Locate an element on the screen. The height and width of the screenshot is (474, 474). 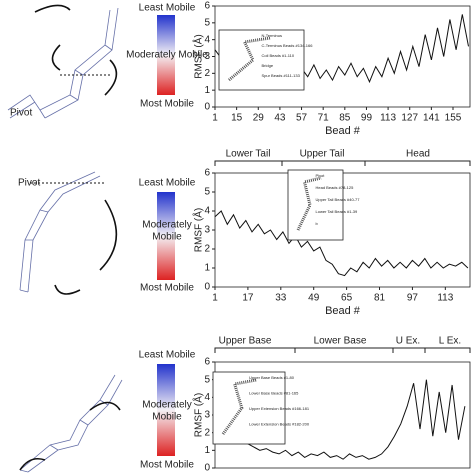
x-tick-label: 29 is located at coordinates (259, 118).